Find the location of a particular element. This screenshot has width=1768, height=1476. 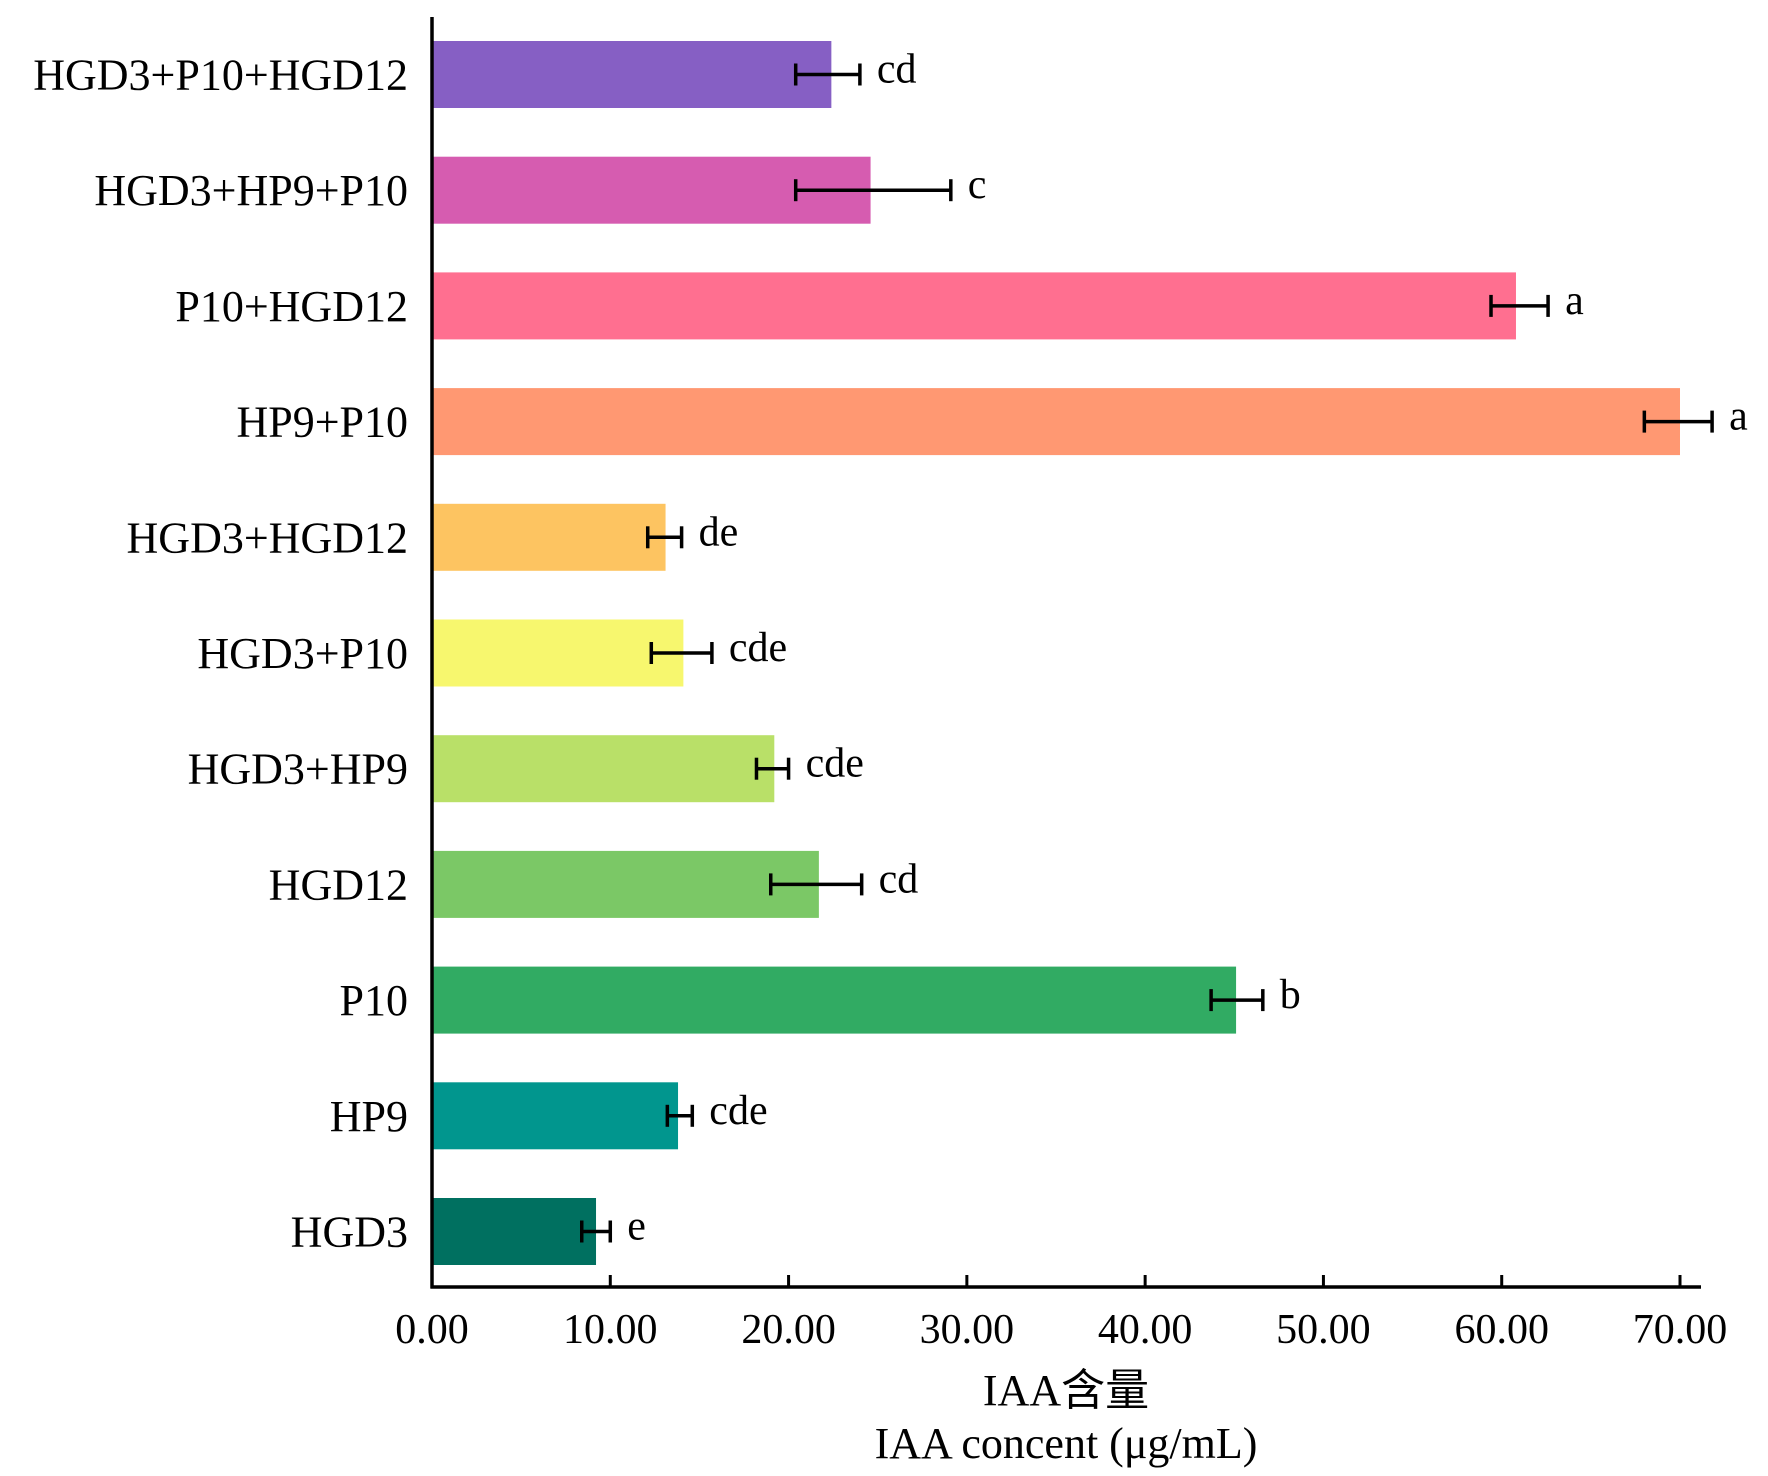

significance-label: c is located at coordinates (977, 185).